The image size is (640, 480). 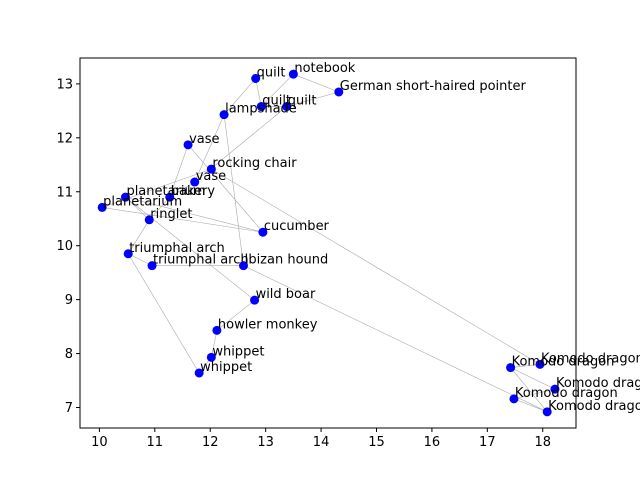 I want to click on x-tick-label: 10, so click(x=99, y=442).